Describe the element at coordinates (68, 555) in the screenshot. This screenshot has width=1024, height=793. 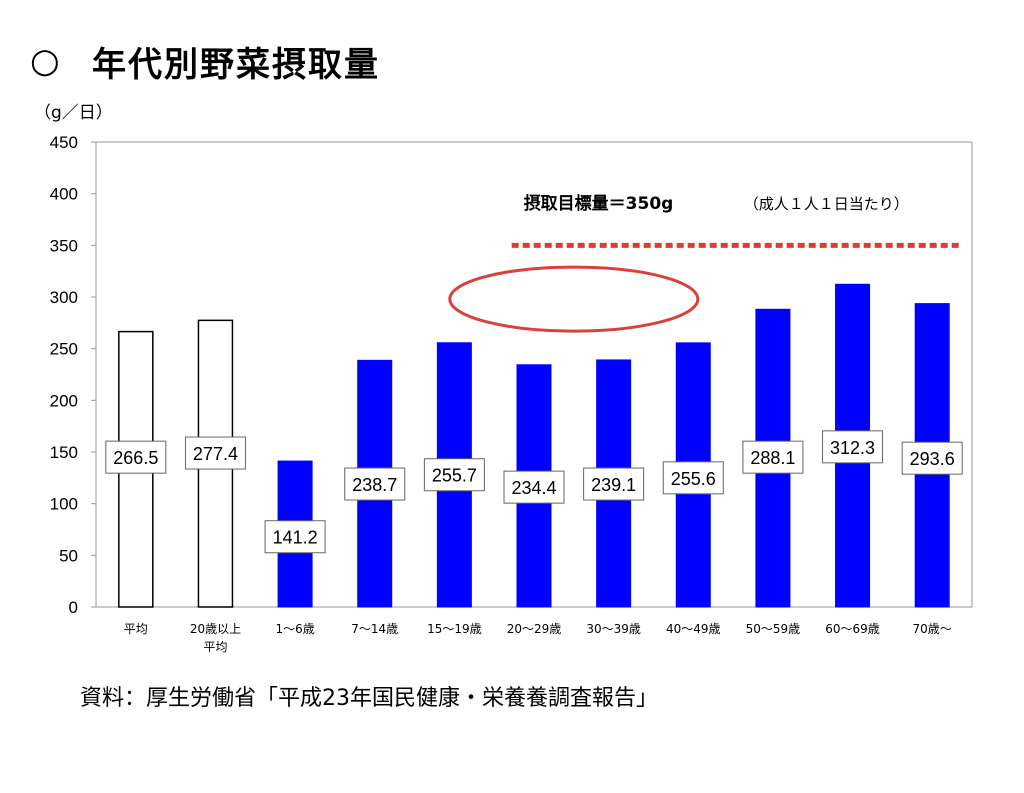
I see `y-tick-label: 50` at that location.